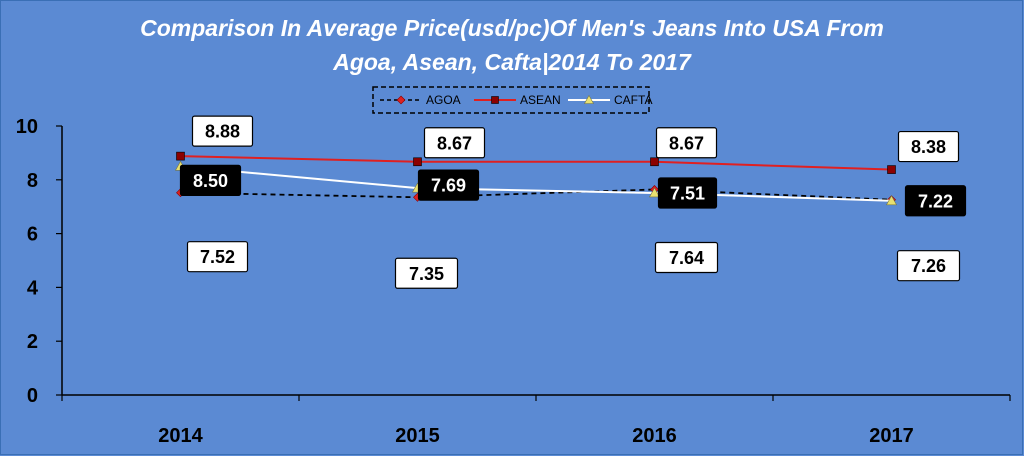 Image resolution: width=1024 pixels, height=461 pixels. Describe the element at coordinates (536, 194) in the screenshot. I see `series-line-agoa` at that location.